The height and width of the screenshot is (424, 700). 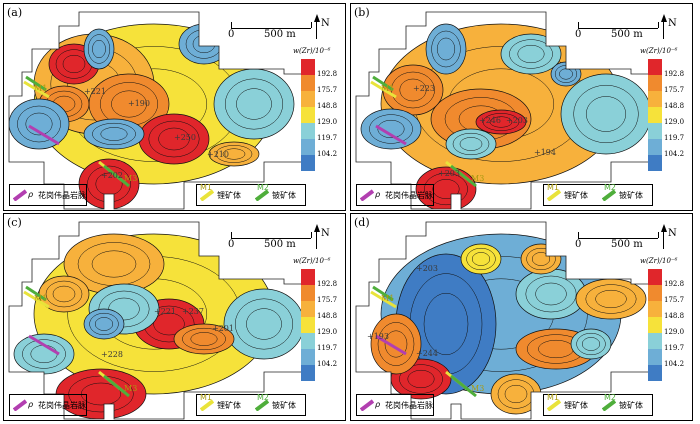 What do you see at coordinates (517, 120) in the screenshot?
I see `sample-value-label: +203` at bounding box center [517, 120].